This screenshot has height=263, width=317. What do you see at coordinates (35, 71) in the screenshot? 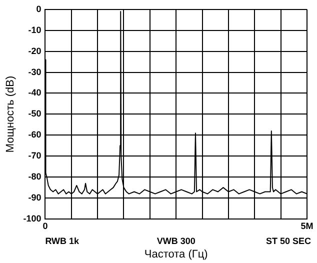
I see `y-tick-label: -30` at bounding box center [35, 71].